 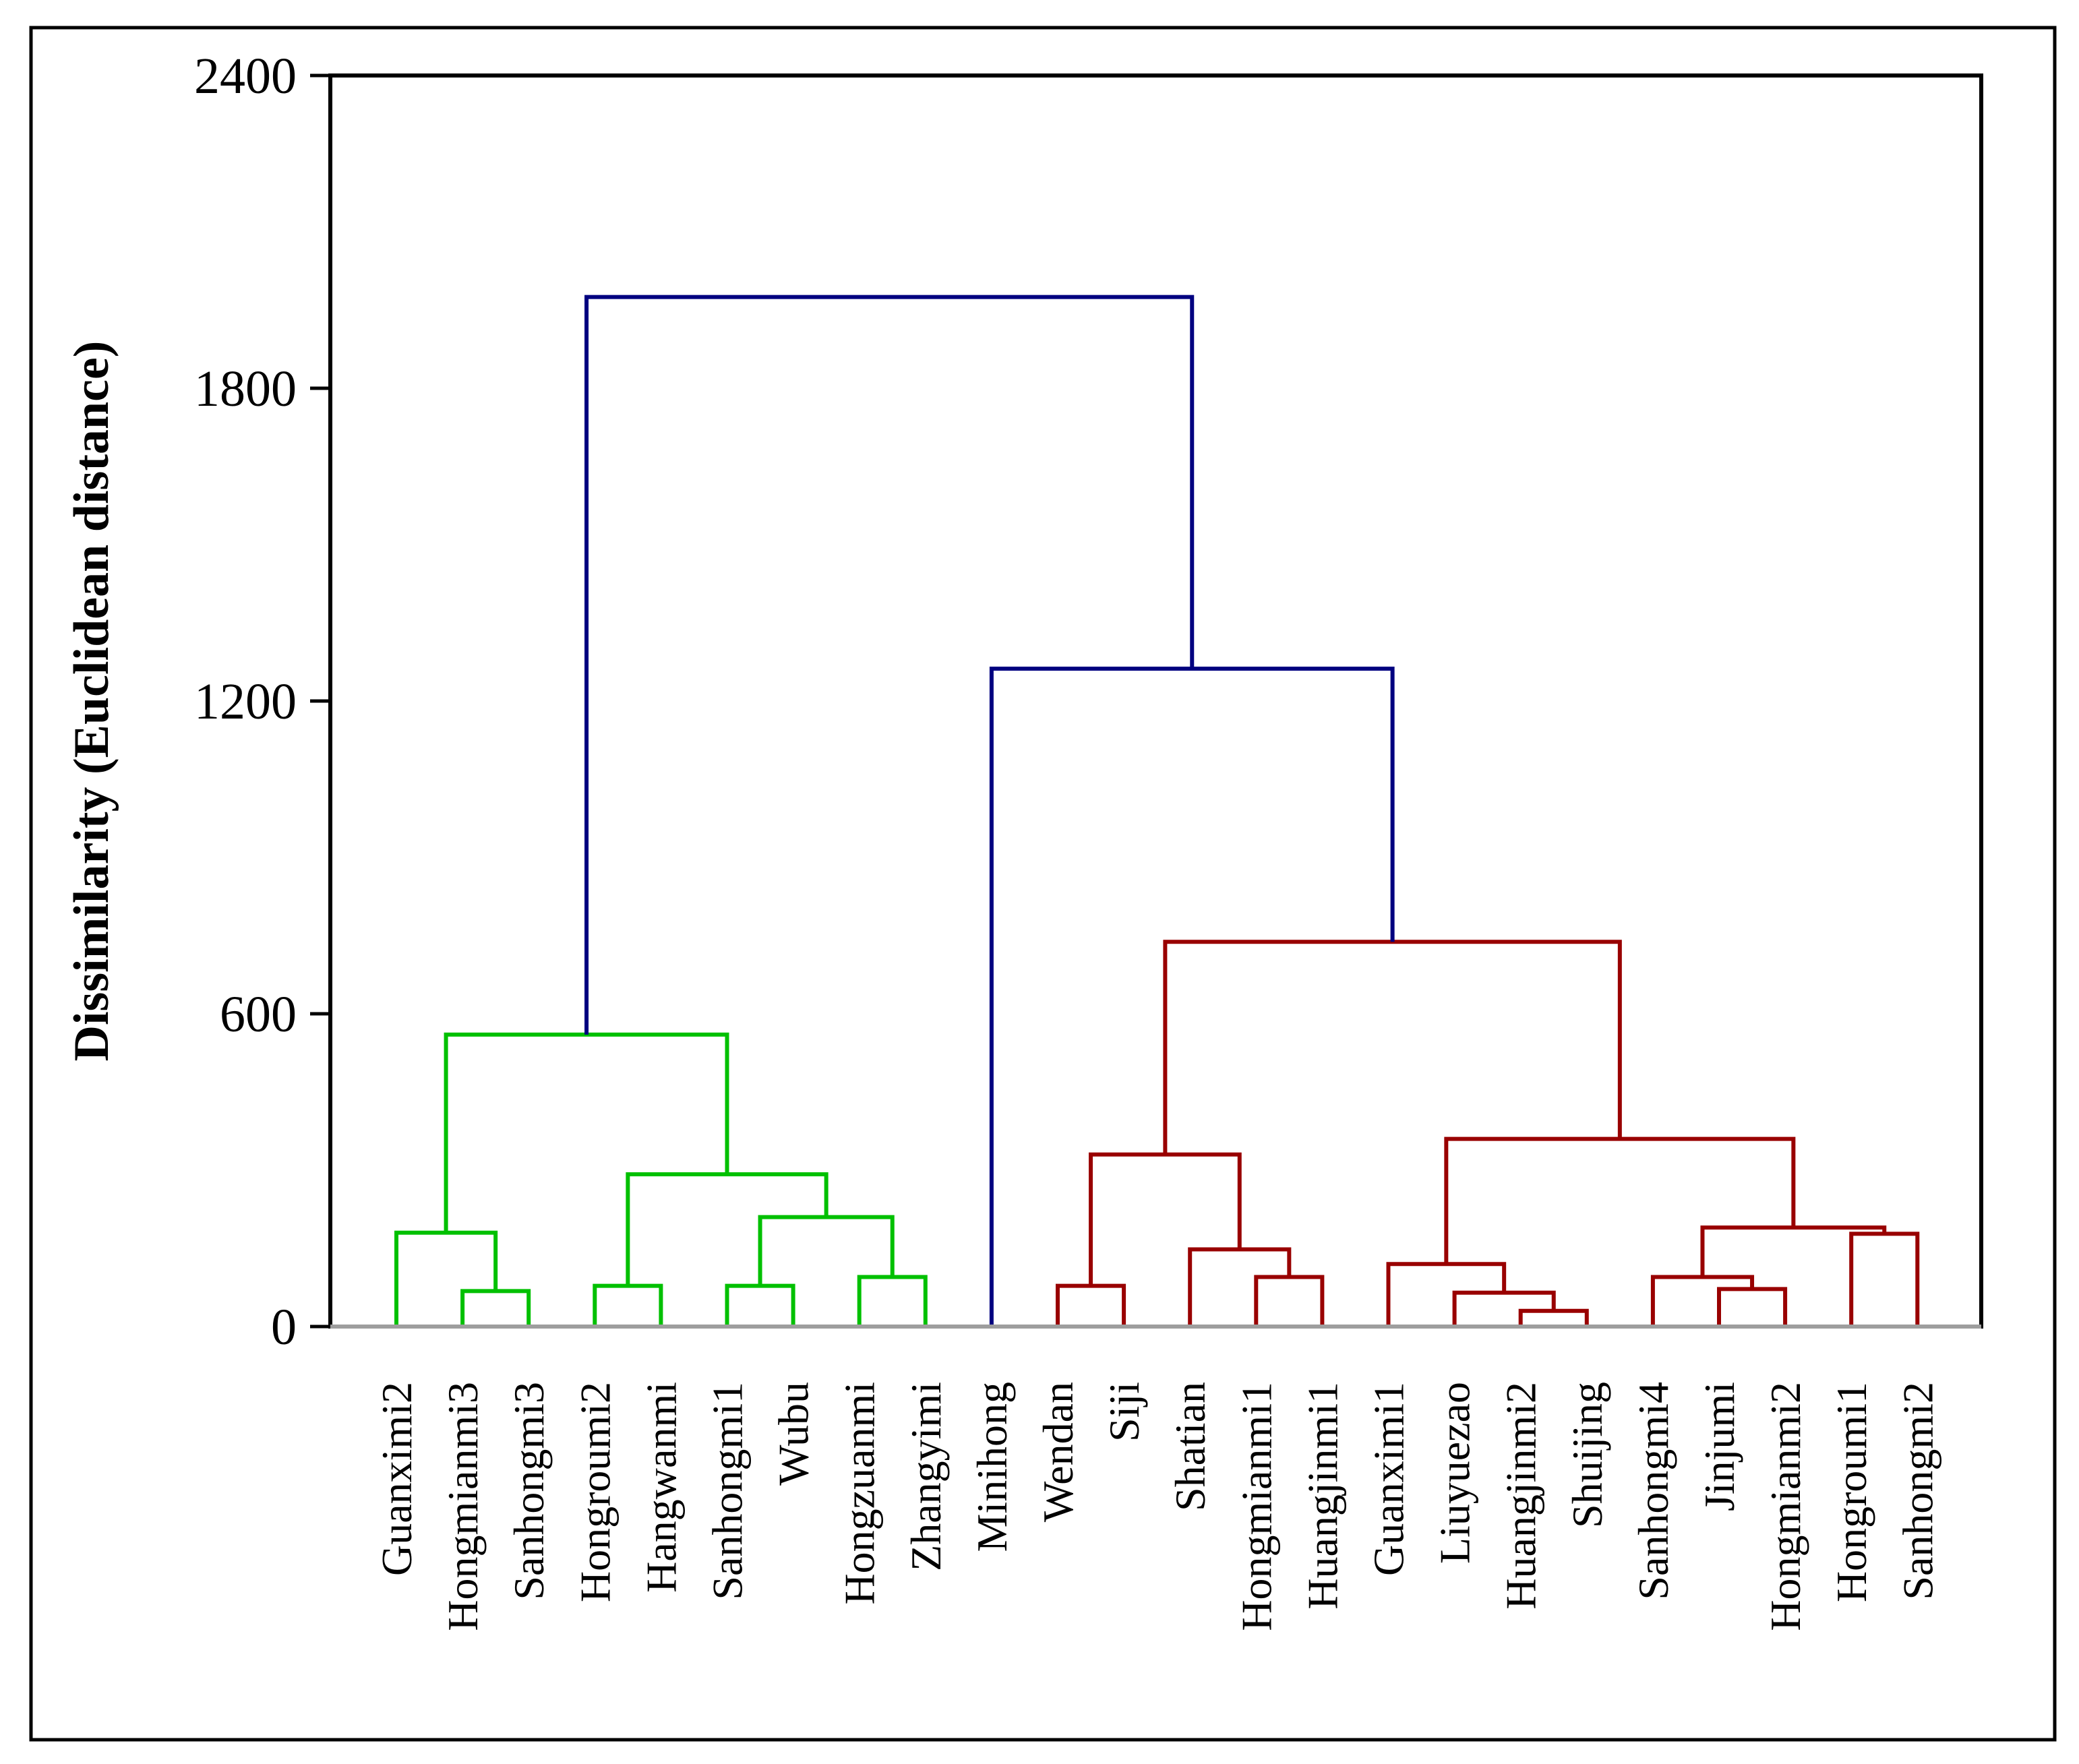 What do you see at coordinates (1455, 1473) in the screenshot?
I see `leaf-label: Liuyuezao` at bounding box center [1455, 1473].